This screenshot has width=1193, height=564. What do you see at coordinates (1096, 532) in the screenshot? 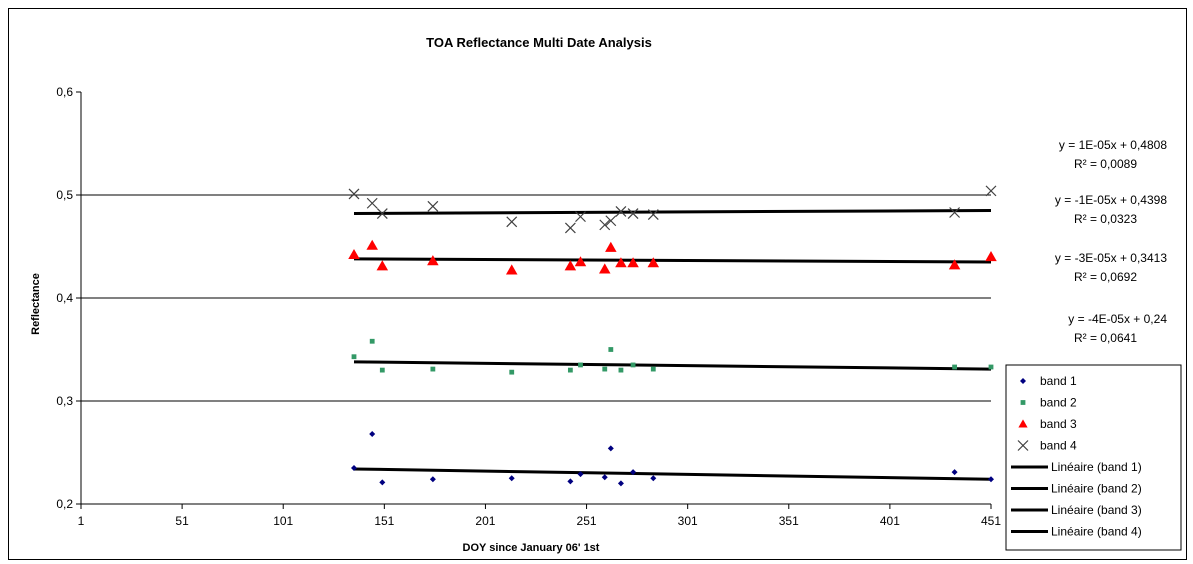
I see `legend-label: Linéaire (band 4)` at bounding box center [1096, 532].